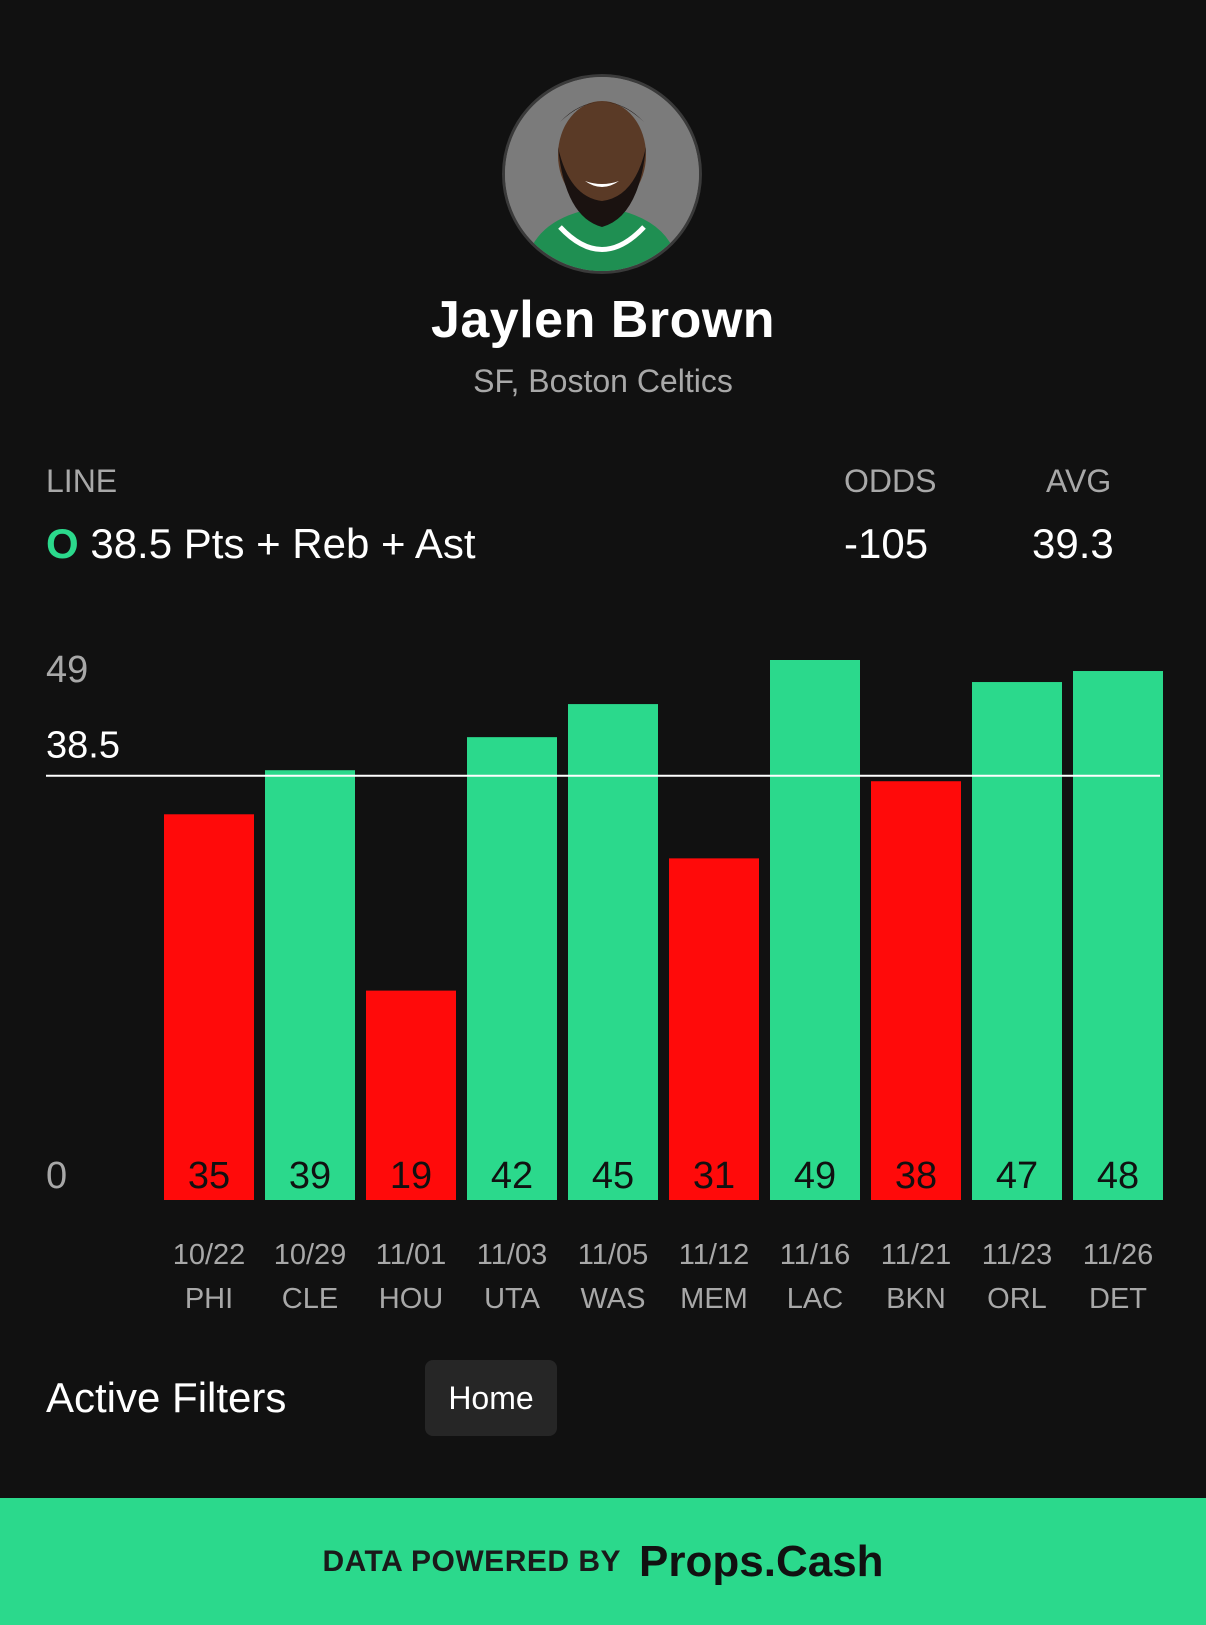 The width and height of the screenshot is (1206, 1625). What do you see at coordinates (411, 1296) in the screenshot?
I see `x-tick-opponent: HOU` at bounding box center [411, 1296].